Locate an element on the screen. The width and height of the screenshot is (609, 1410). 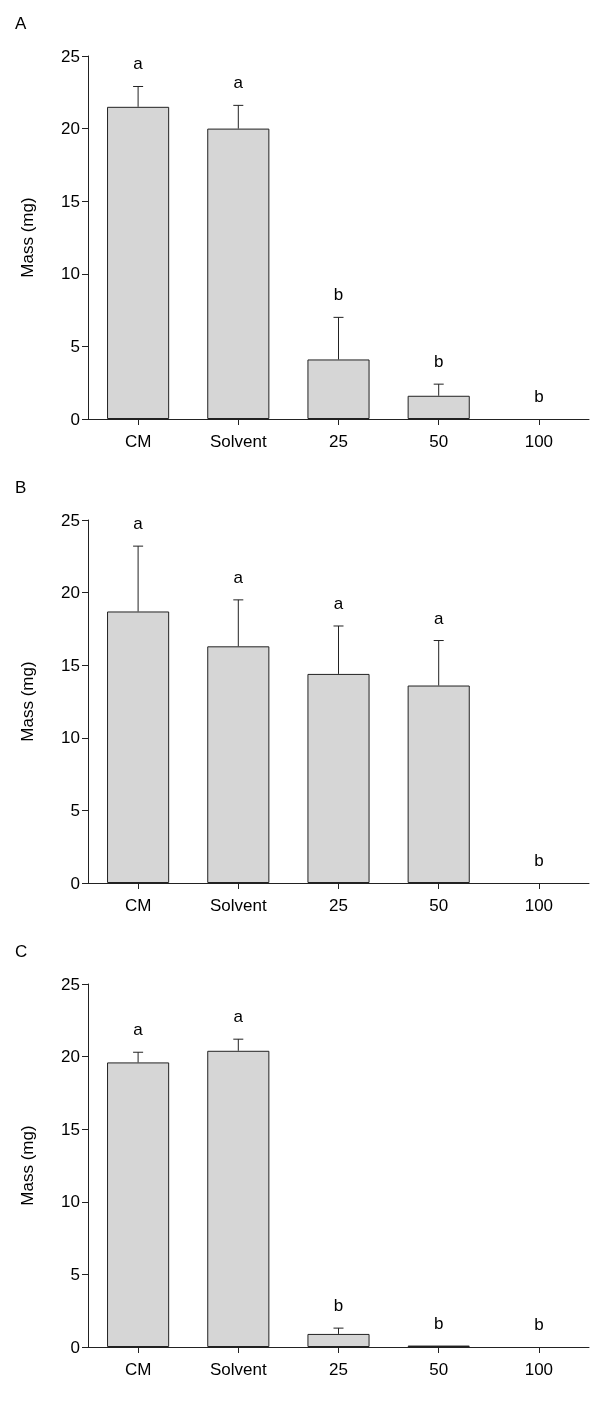
chart-title: C is located at coordinates (21, 951).